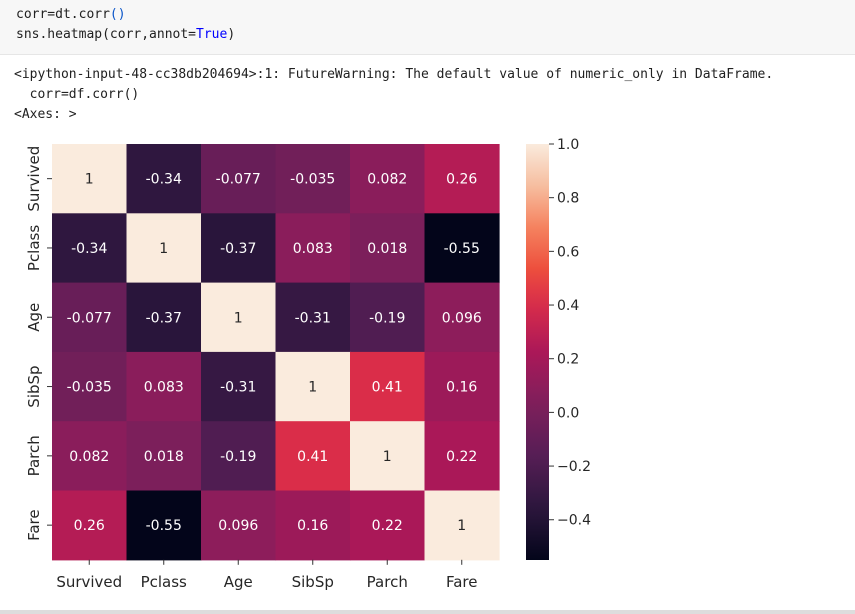 Image resolution: width=855 pixels, height=614 pixels. What do you see at coordinates (164, 582) in the screenshot?
I see `x-tick-label: Pclass` at bounding box center [164, 582].